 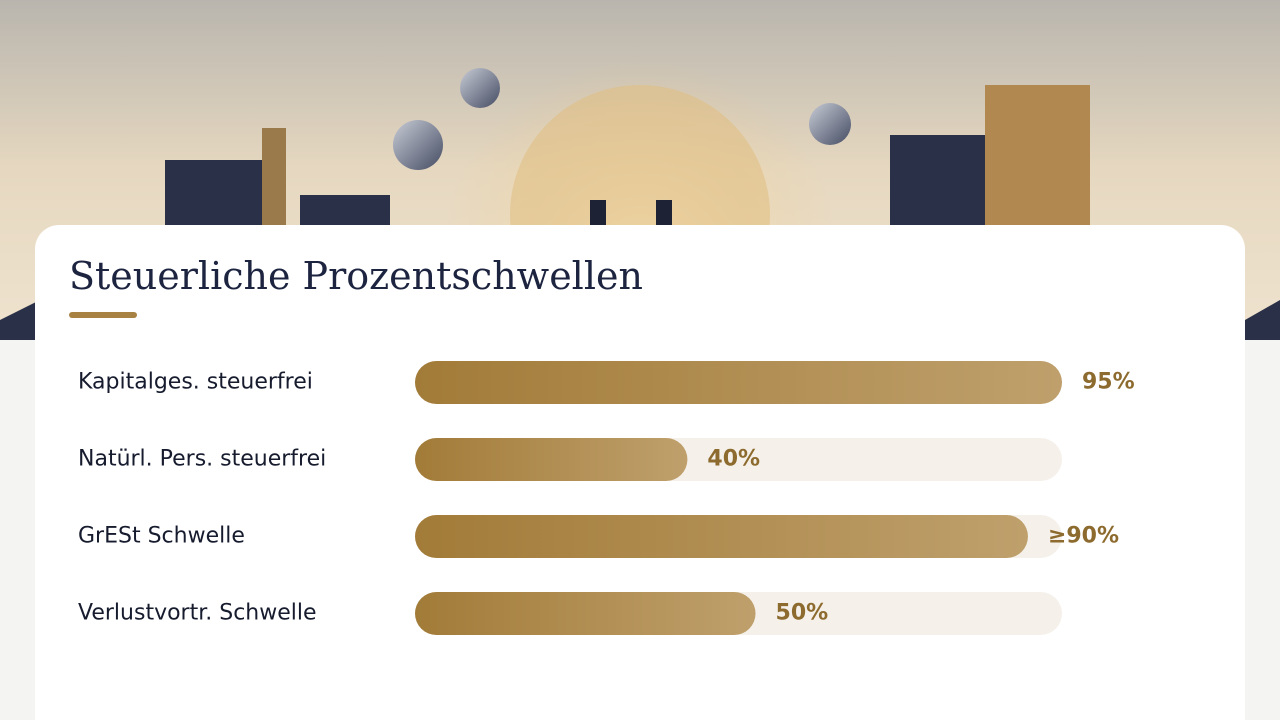 I want to click on category-label: Natürl. Pers. steuerfrei, so click(x=202, y=459).